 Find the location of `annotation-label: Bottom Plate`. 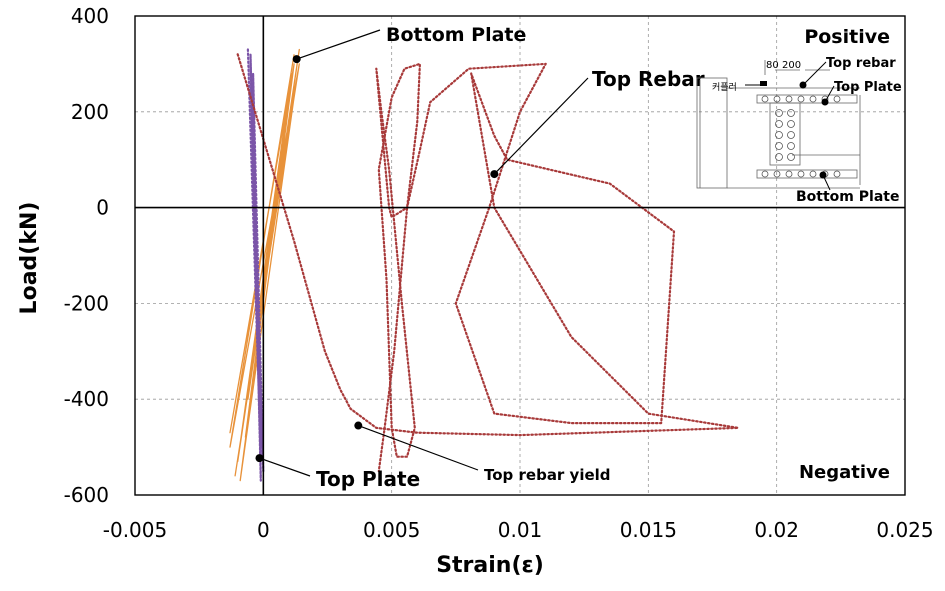

annotation-label: Bottom Plate is located at coordinates (456, 35).